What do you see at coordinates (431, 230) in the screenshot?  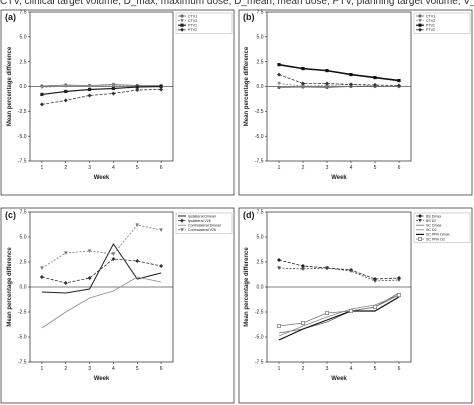 I see `legend-label: SC D2` at bounding box center [431, 230].